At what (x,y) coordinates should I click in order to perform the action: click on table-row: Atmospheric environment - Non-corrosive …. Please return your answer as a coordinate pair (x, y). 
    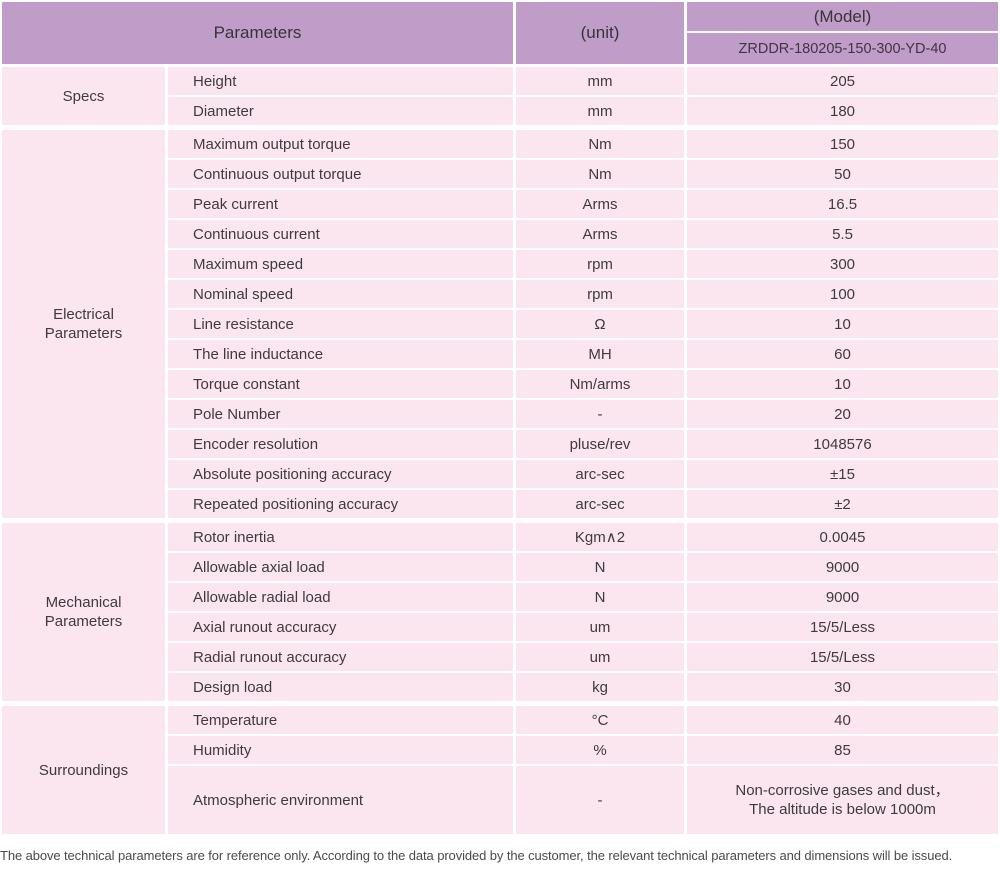
    Looking at the image, I should click on (583, 800).